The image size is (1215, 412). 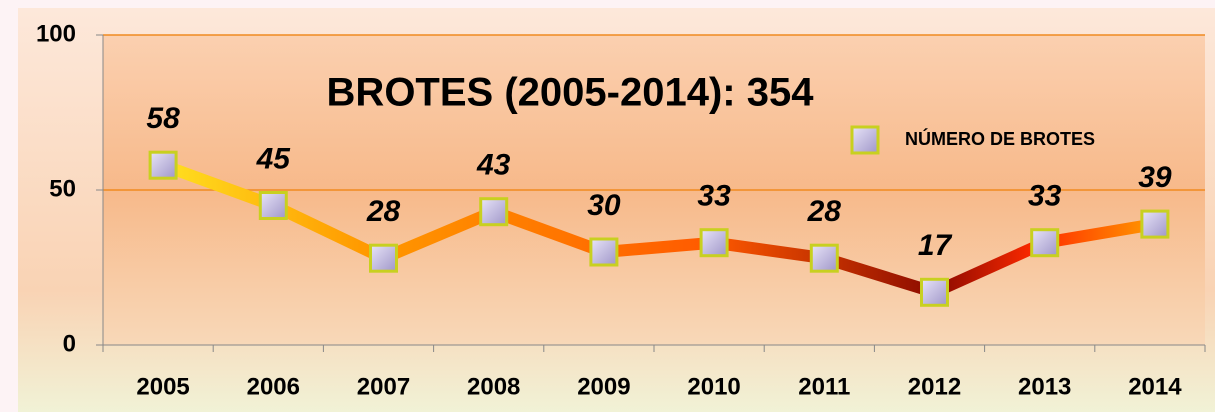 I want to click on y-tick-label: 100, so click(x=56, y=33).